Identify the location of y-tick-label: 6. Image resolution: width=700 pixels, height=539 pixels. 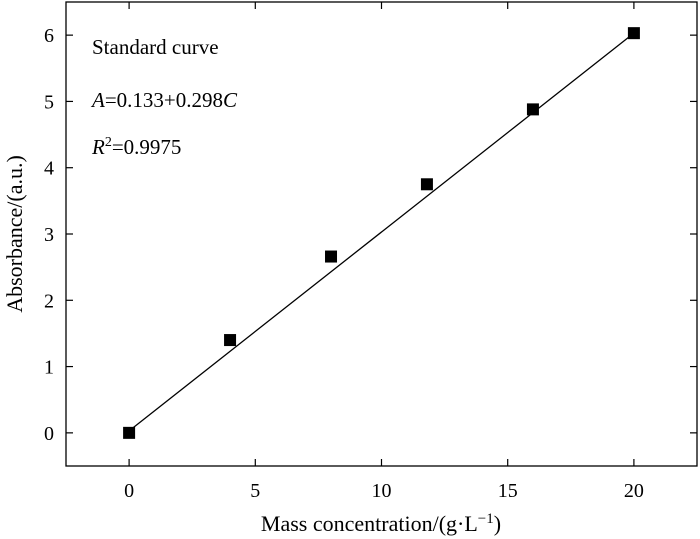
(49, 36).